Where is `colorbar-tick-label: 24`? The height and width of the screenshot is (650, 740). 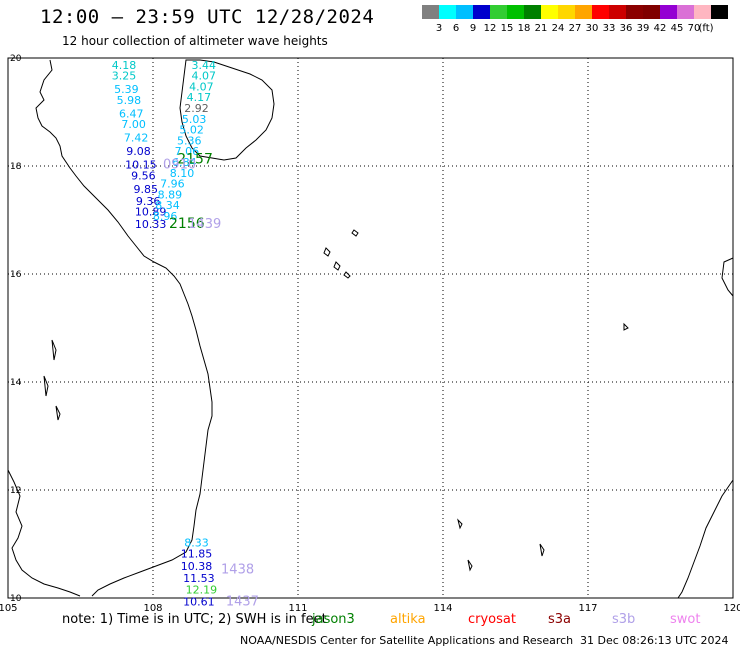
colorbar-tick-label: 24 is located at coordinates (558, 28).